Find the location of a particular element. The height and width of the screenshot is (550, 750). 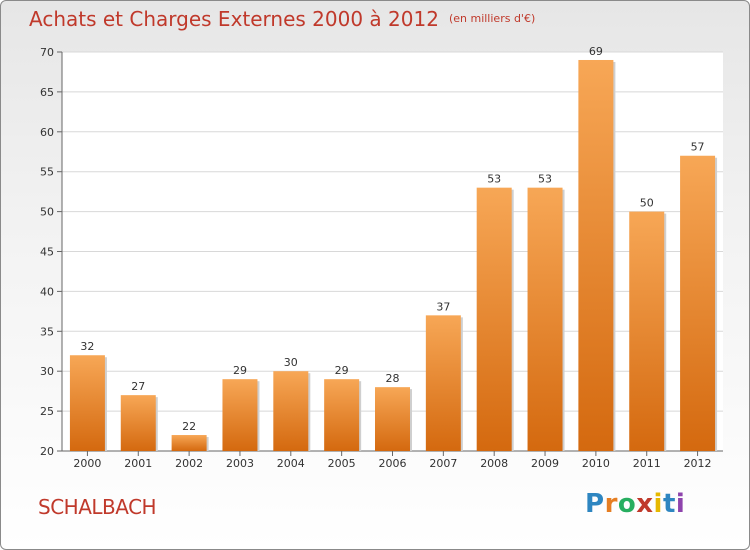

logo-letter: r is located at coordinates (611, 504).